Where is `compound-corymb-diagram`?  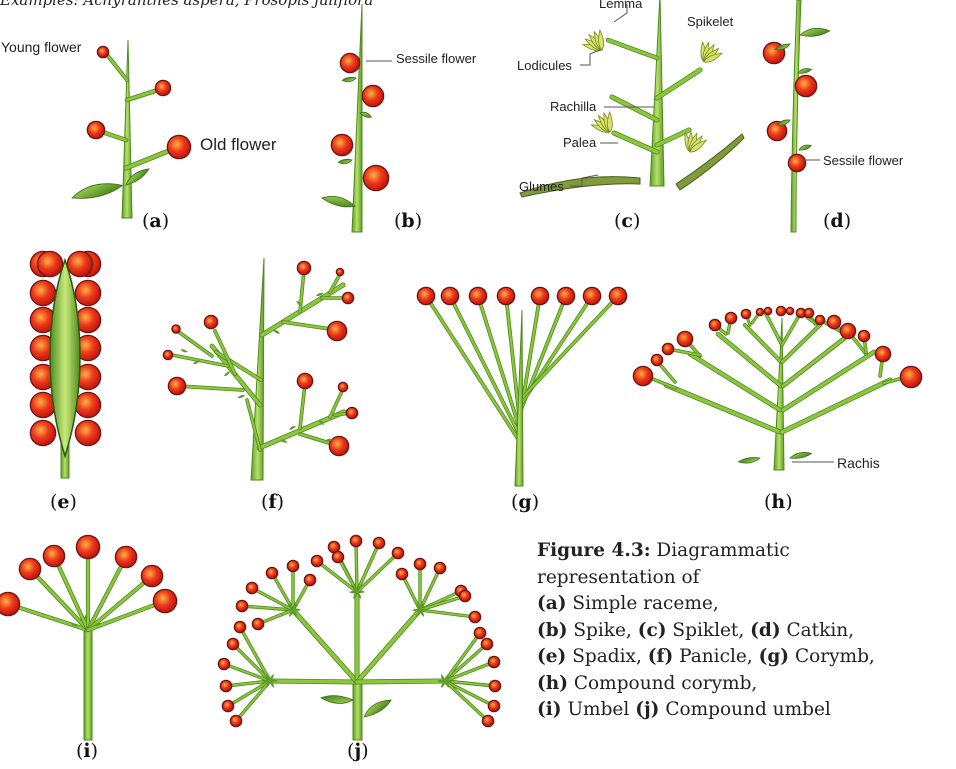 compound-corymb-diagram is located at coordinates (777, 388).